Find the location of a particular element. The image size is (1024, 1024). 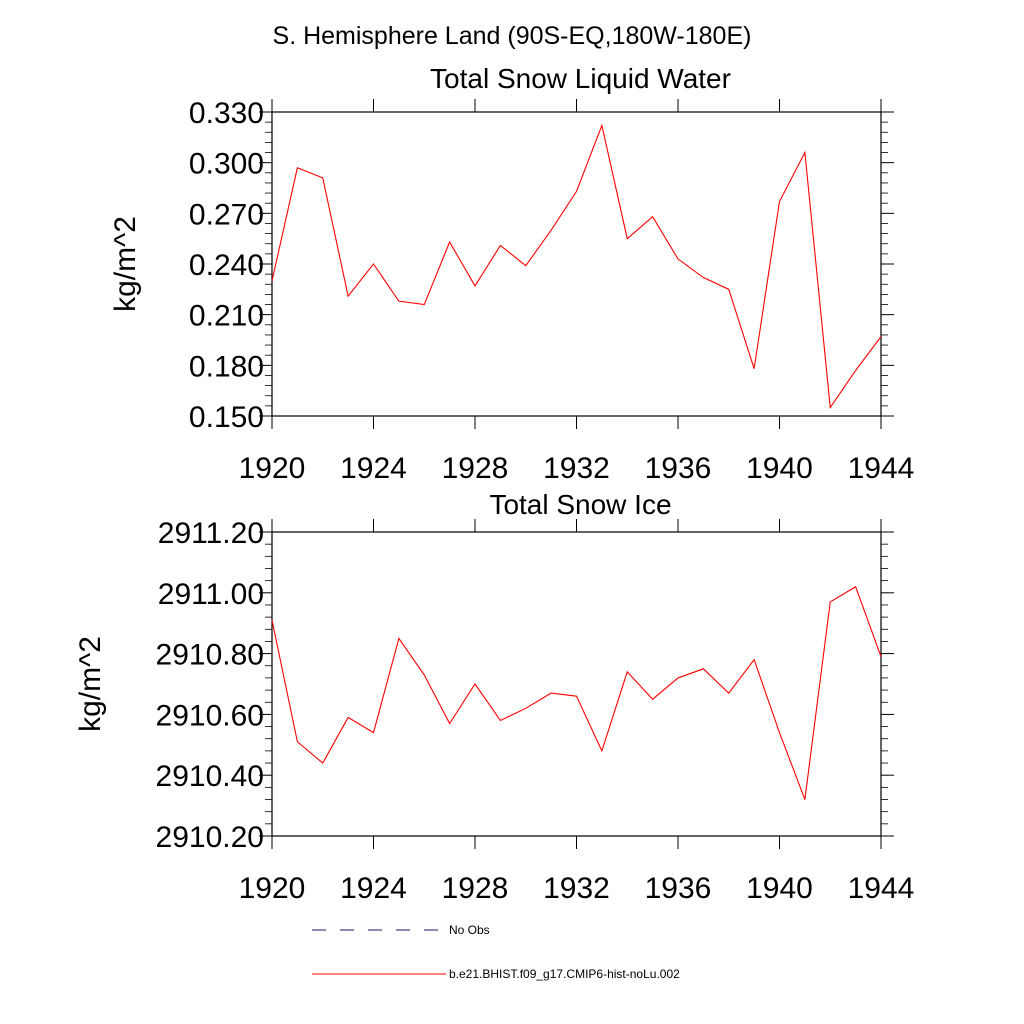

y-tick-label: 2910.60 is located at coordinates (210, 715).